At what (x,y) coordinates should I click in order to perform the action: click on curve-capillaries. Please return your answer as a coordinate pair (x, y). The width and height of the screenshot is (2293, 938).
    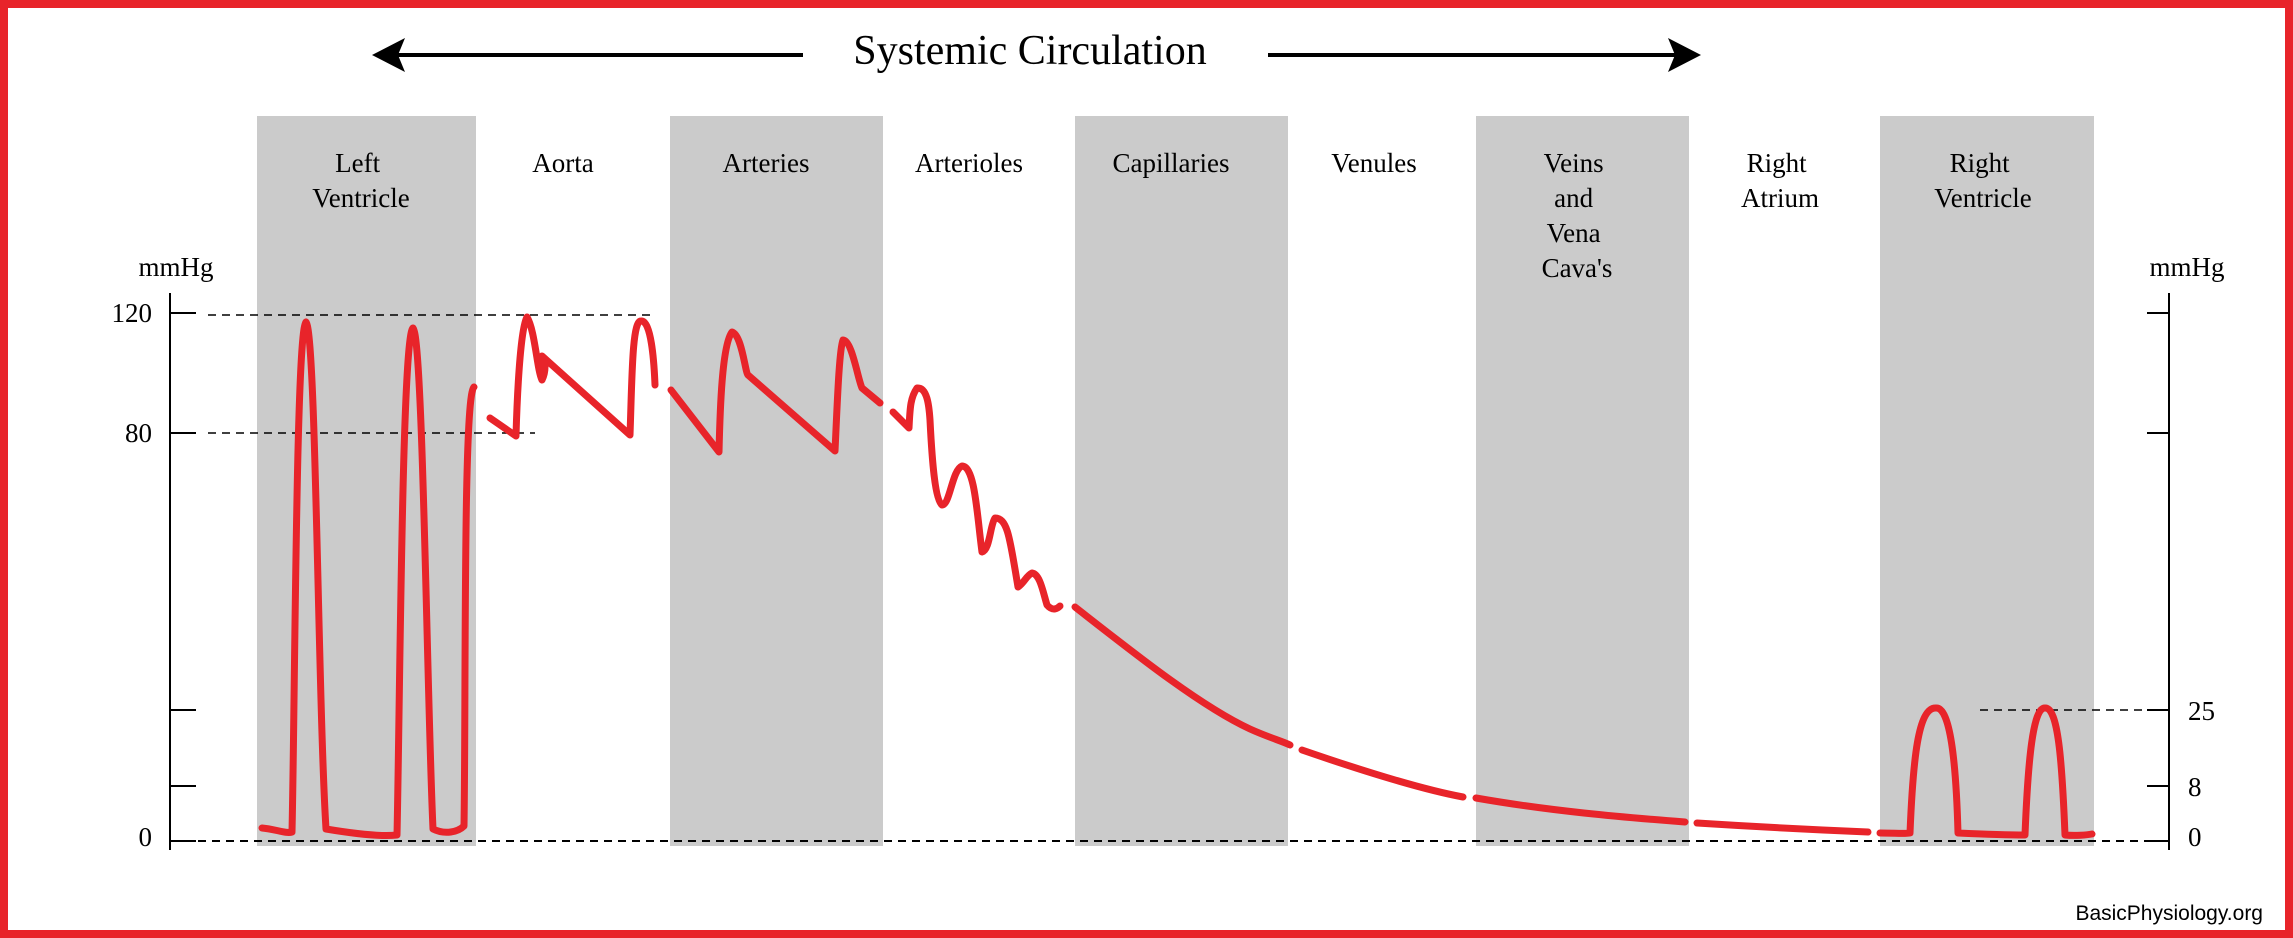
    Looking at the image, I should click on (1182, 676).